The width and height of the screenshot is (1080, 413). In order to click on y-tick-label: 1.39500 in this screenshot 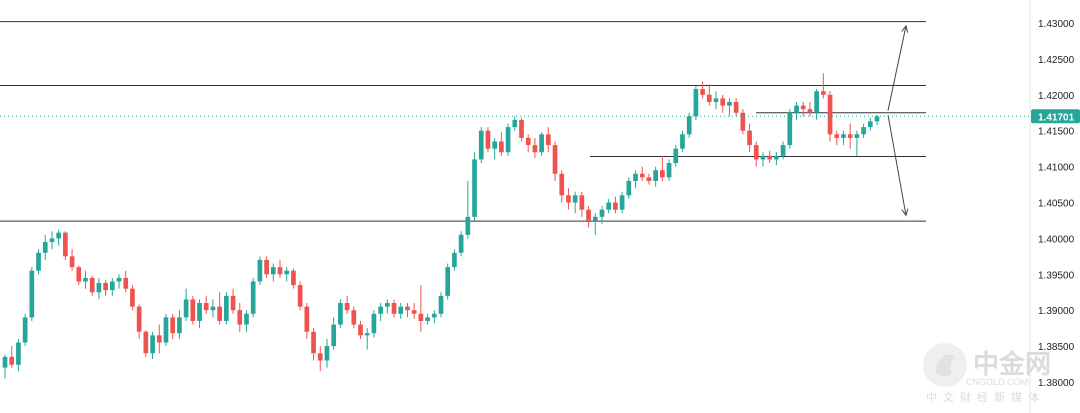, I will do `click(1056, 275)`.